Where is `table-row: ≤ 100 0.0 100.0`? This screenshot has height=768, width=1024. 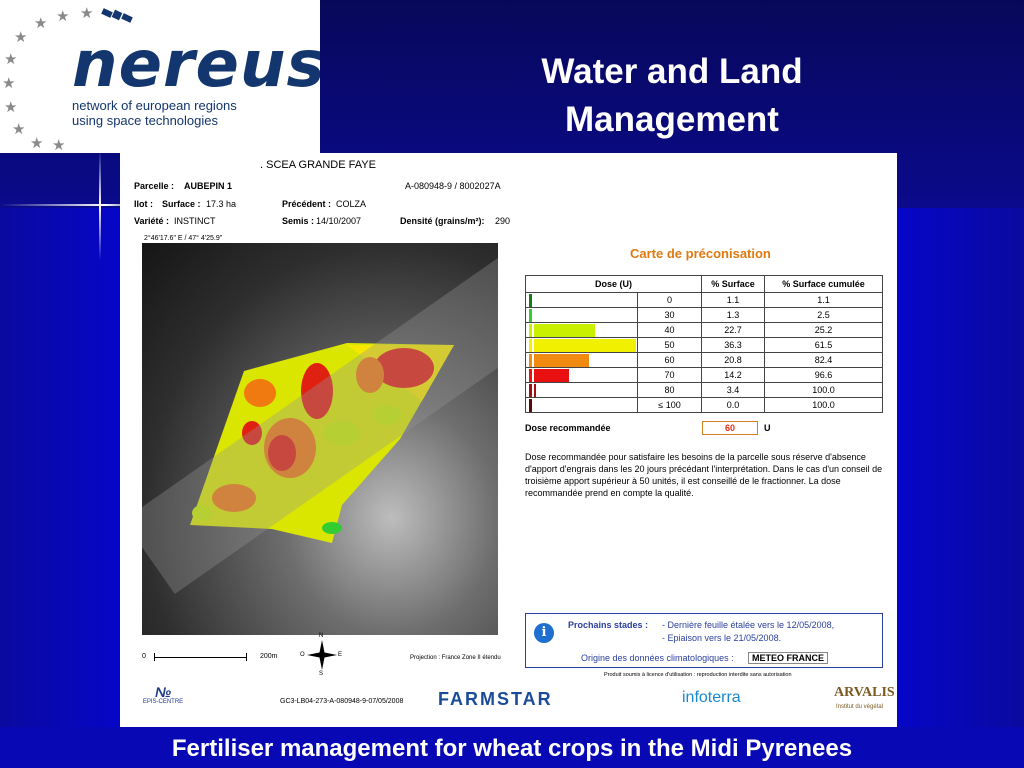
table-row: ≤ 100 0.0 100.0 is located at coordinates (704, 405).